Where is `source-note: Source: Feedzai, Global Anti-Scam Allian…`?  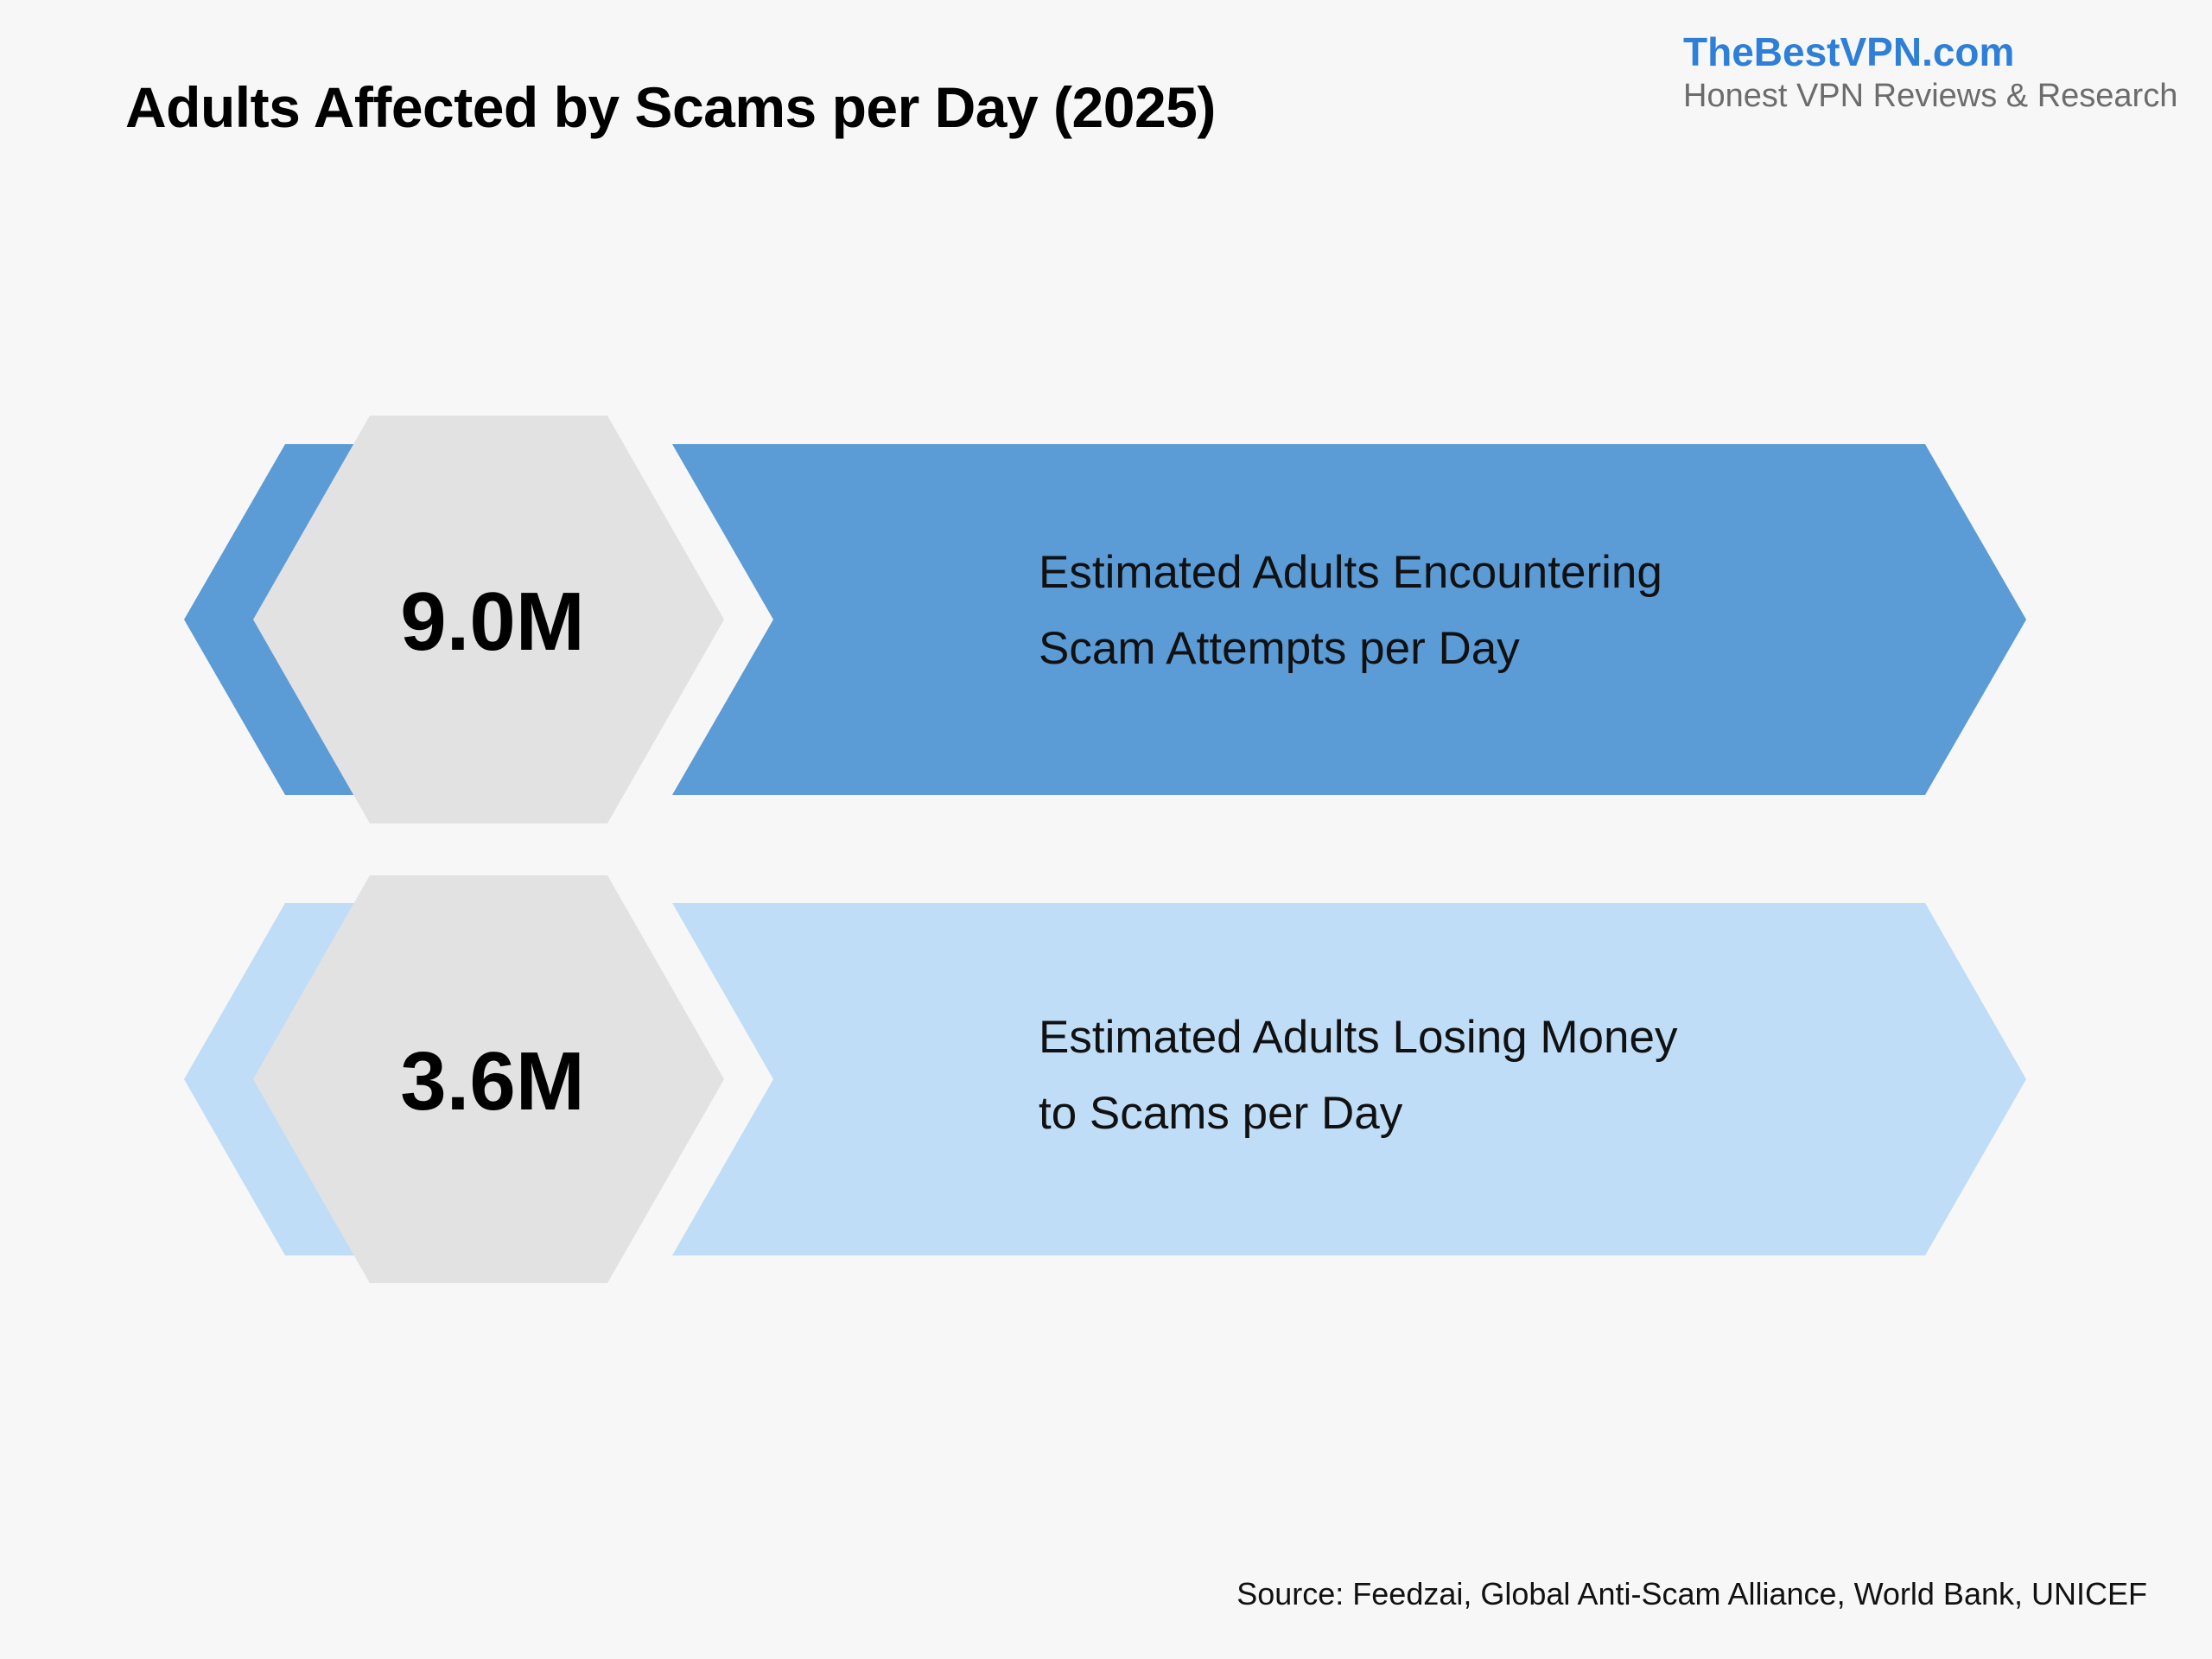 source-note: Source: Feedzai, Global Anti-Scam Allian… is located at coordinates (1691, 1593).